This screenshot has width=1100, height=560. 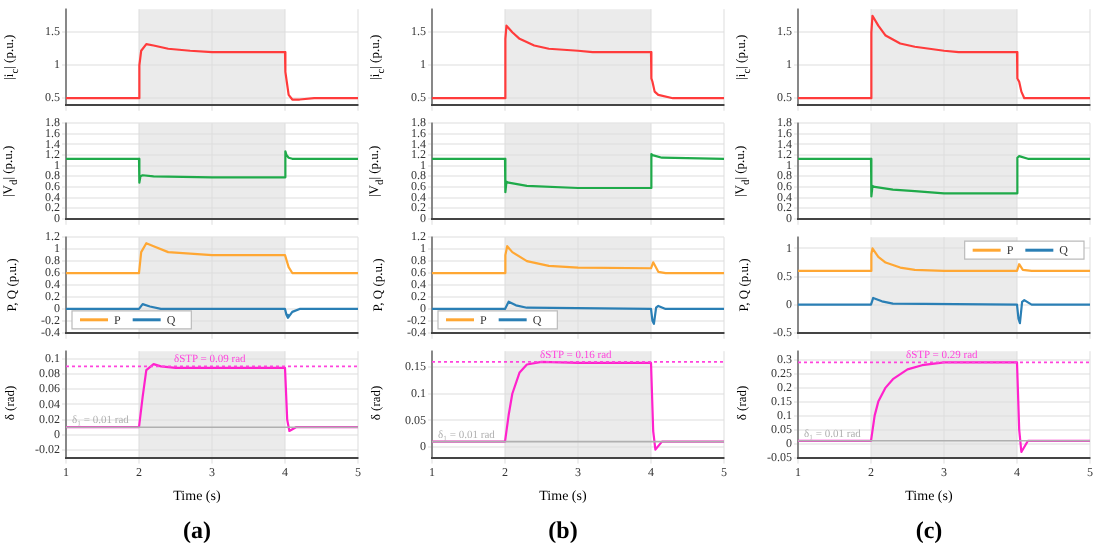 I want to click on text: (b), so click(x=563, y=531).